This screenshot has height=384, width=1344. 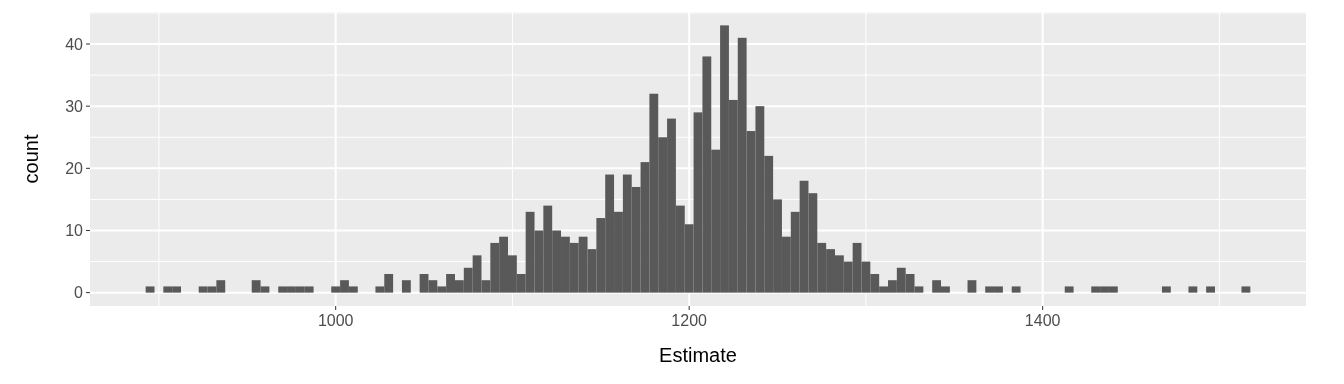 I want to click on y-axis-title: count, so click(x=31, y=159).